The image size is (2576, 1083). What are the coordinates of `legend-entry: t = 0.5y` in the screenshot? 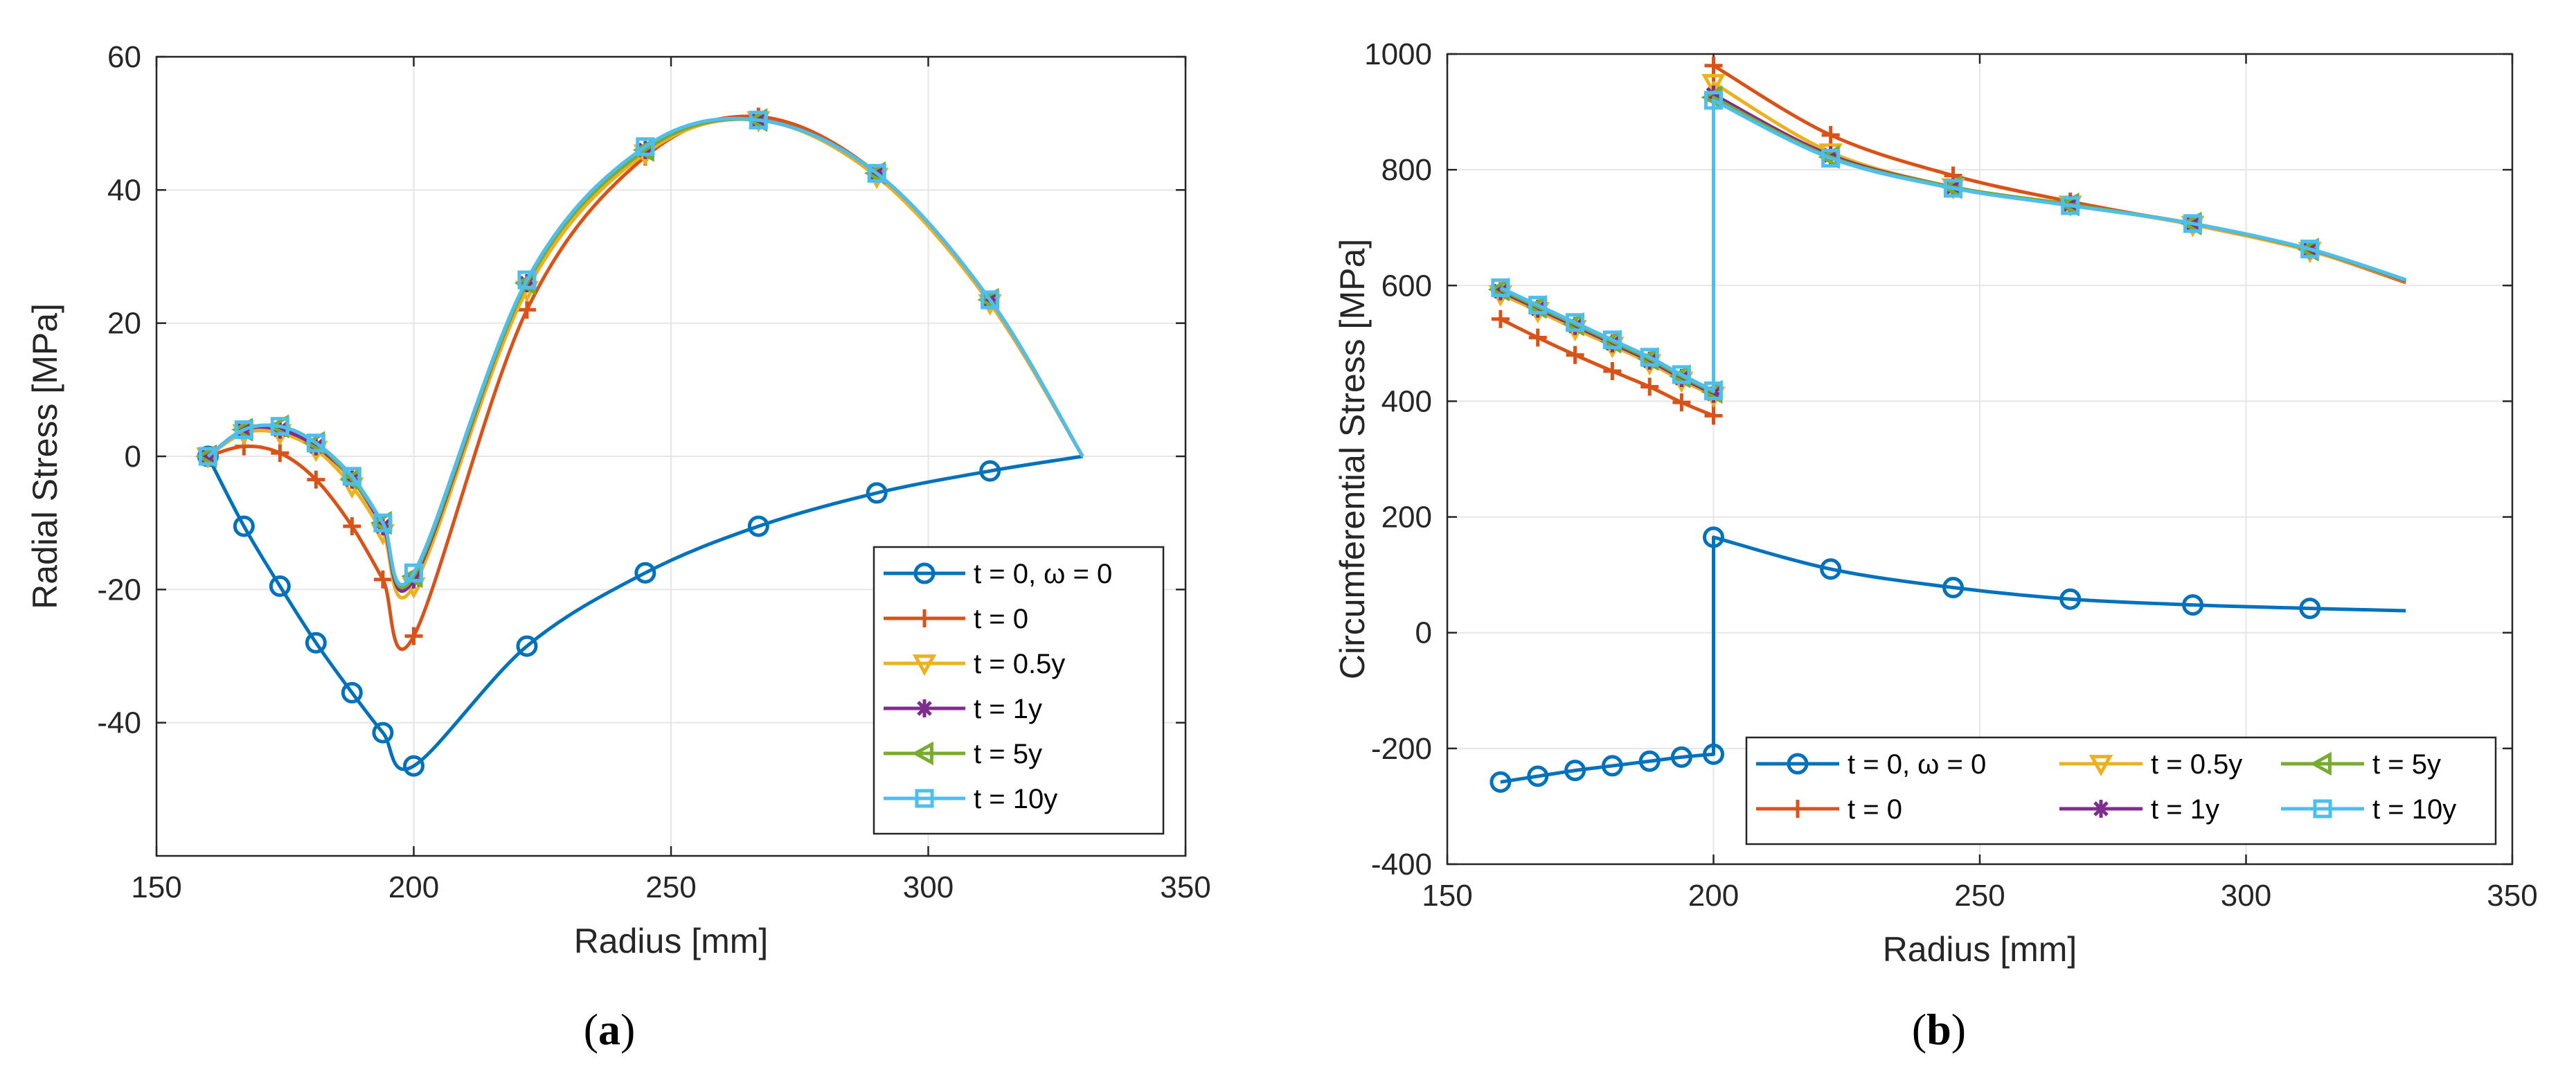 It's located at (975, 664).